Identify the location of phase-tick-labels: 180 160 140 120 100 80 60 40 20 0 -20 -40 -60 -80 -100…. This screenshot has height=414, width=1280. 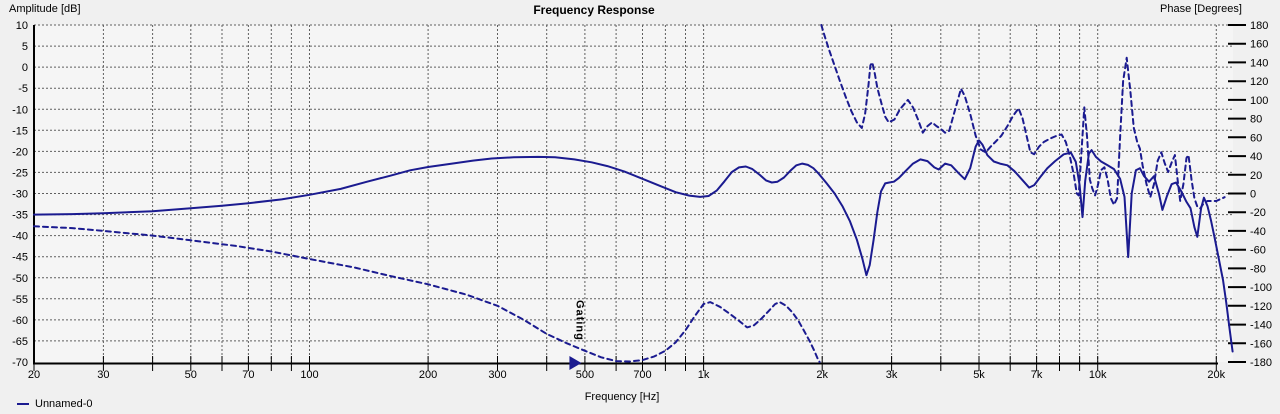
(1250, 194).